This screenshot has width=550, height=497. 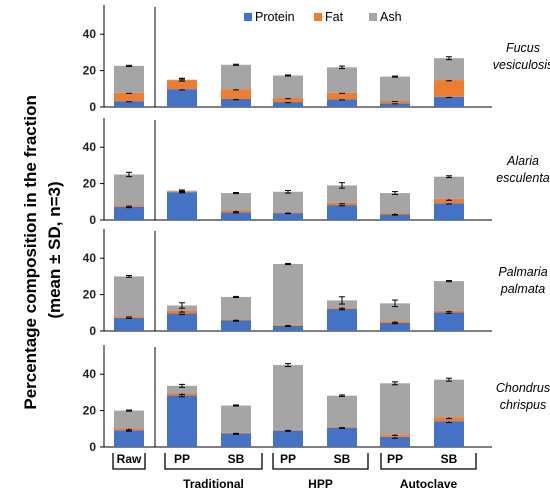 What do you see at coordinates (522, 280) in the screenshot?
I see `species-label: Palmaria palmata` at bounding box center [522, 280].